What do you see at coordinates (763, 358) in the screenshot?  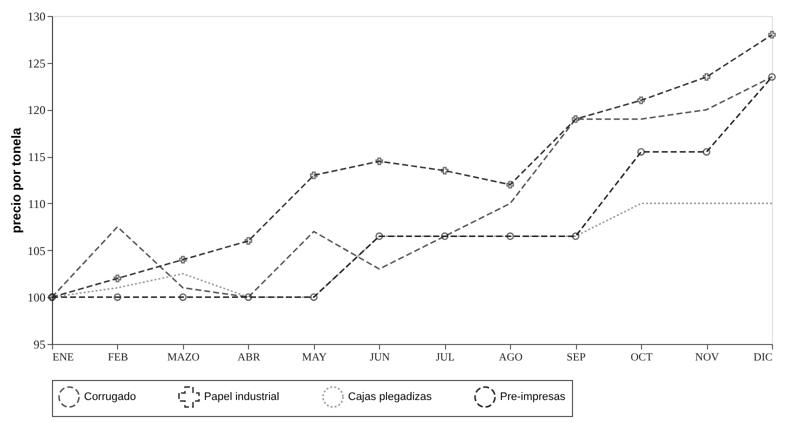 I see `x-tick-label: DIC` at bounding box center [763, 358].